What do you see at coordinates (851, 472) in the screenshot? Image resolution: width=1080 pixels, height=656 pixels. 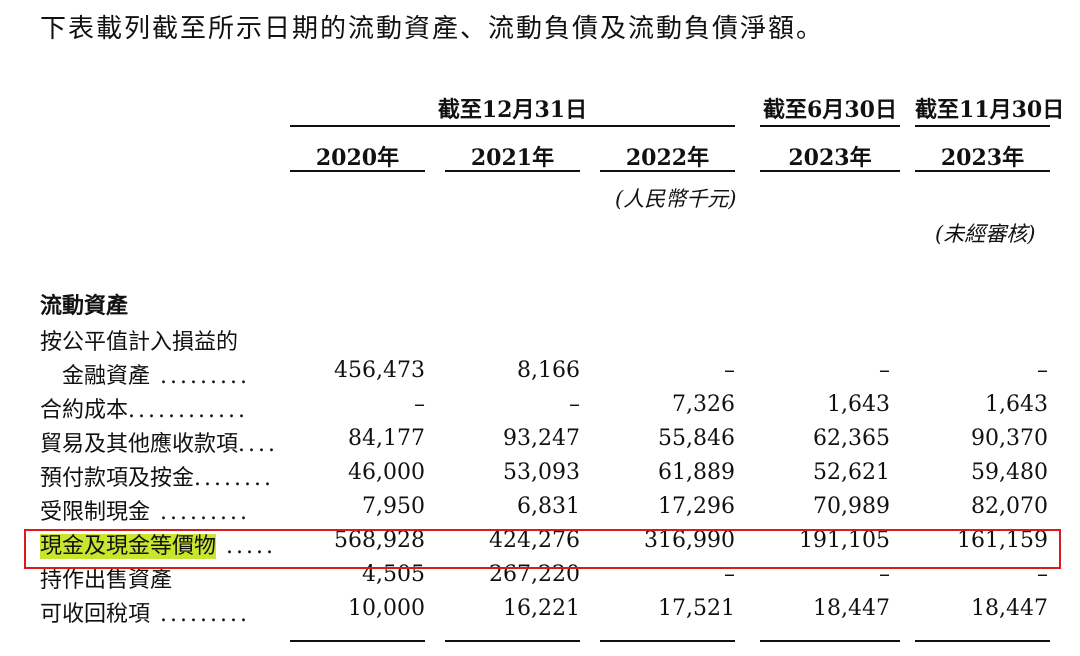 I see `table-cell: 52,621` at bounding box center [851, 472].